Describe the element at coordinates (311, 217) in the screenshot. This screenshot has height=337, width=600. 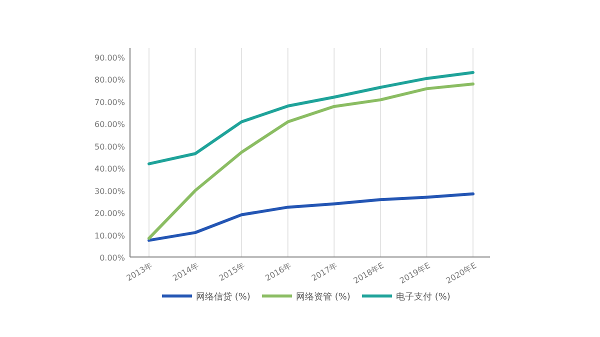
I see `line-series` at that location.